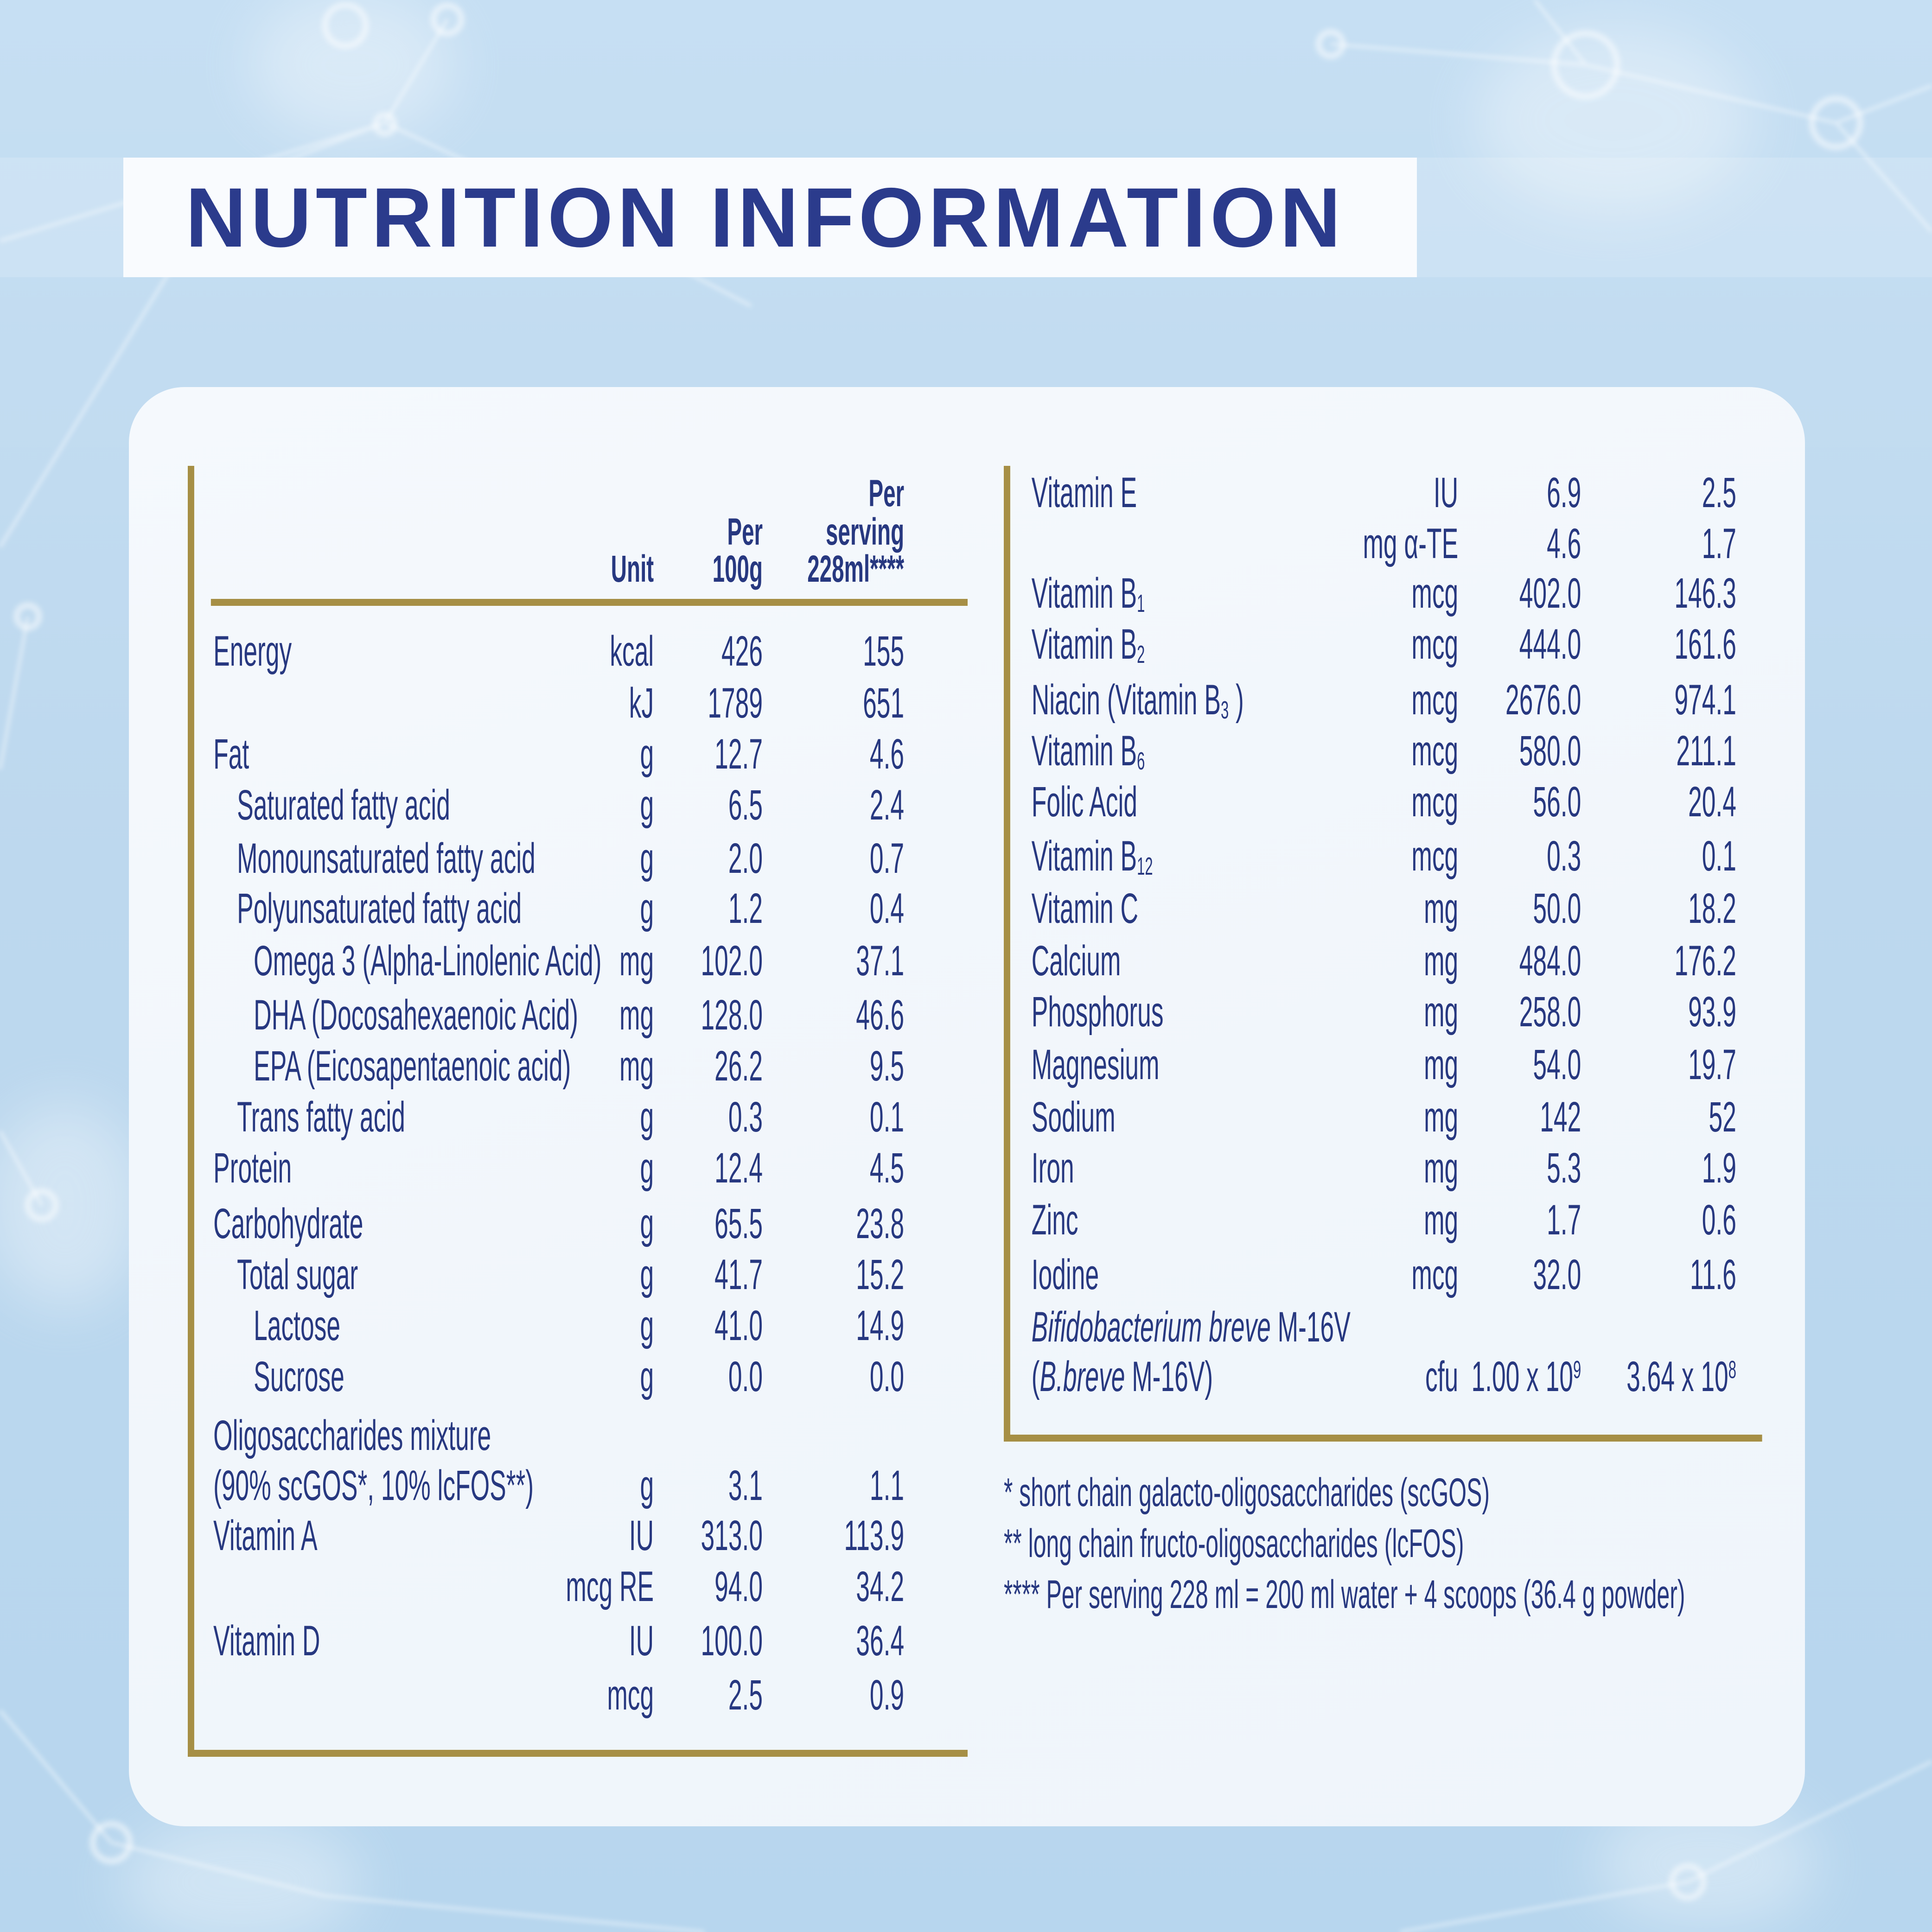 The height and width of the screenshot is (1932, 1932). Describe the element at coordinates (880, 1586) in the screenshot. I see `per-serving-cell: 34.2` at that location.